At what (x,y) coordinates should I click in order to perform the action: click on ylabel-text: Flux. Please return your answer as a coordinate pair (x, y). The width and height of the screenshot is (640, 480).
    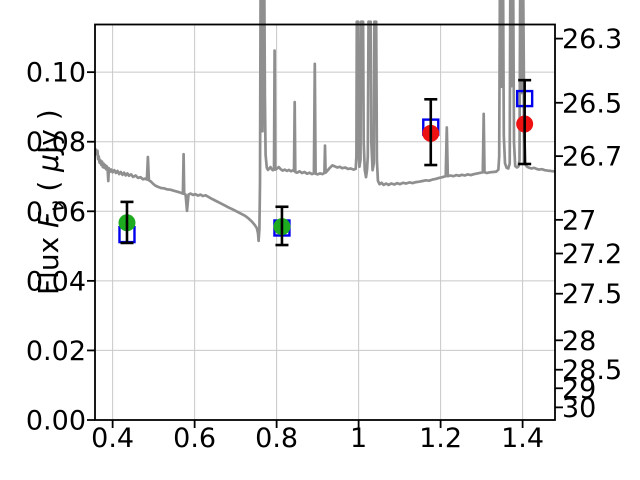
    Looking at the image, I should click on (48, 261).